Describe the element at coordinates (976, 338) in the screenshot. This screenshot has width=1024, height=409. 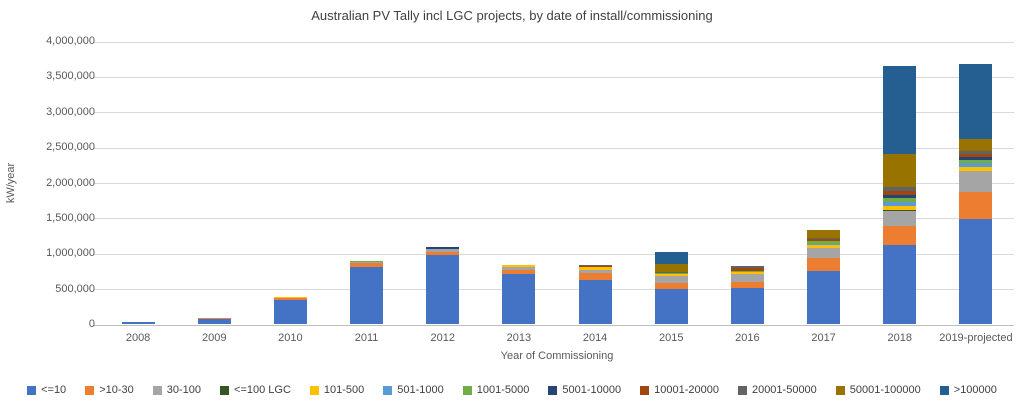
I see `x-axis-category-label: 2019-projected` at that location.